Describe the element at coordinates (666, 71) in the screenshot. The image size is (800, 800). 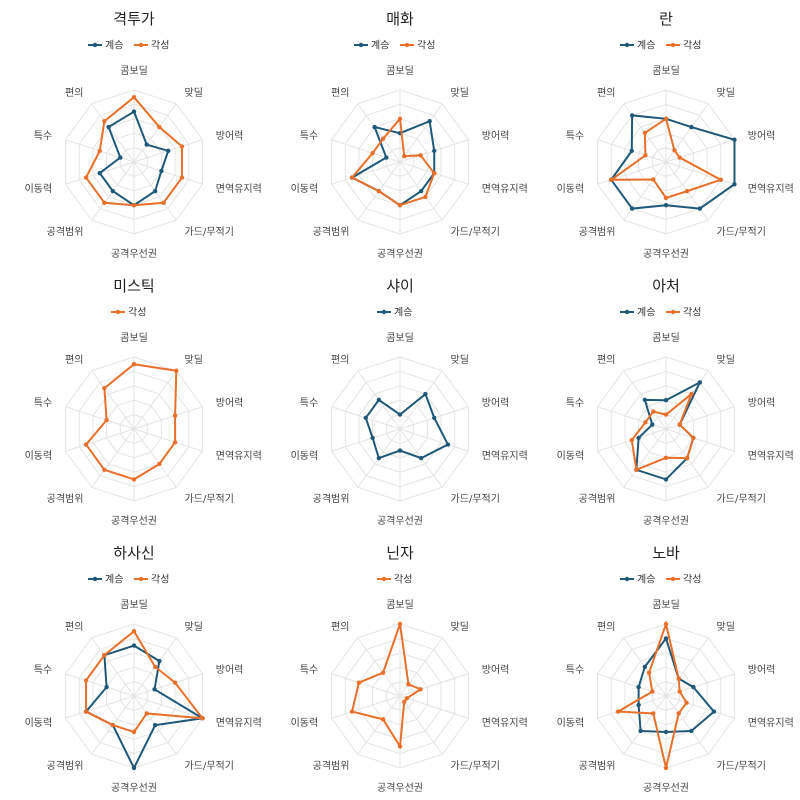
I see `axis-label: 콤보딜` at that location.